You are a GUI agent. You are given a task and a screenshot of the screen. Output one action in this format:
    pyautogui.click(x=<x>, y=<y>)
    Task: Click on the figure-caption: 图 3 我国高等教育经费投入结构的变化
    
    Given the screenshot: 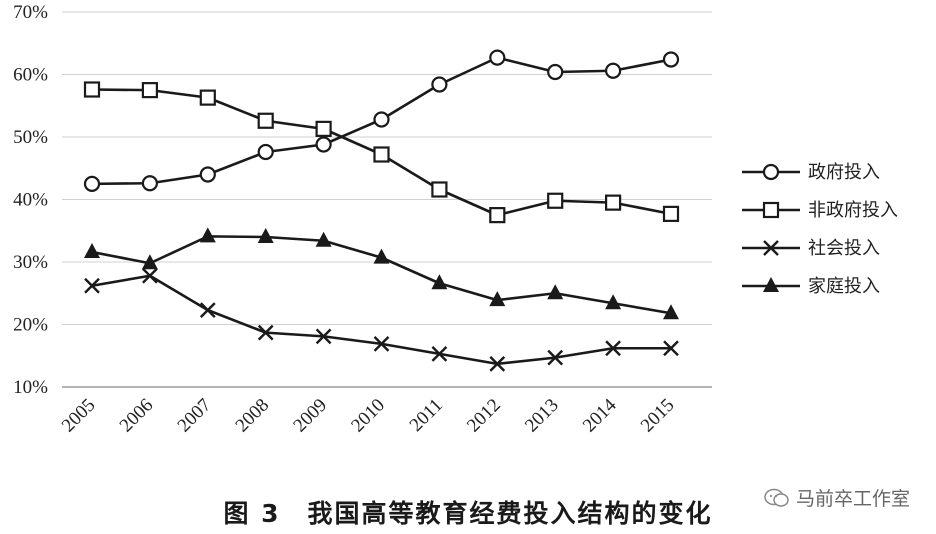 What is the action you would take?
    pyautogui.click(x=468, y=513)
    